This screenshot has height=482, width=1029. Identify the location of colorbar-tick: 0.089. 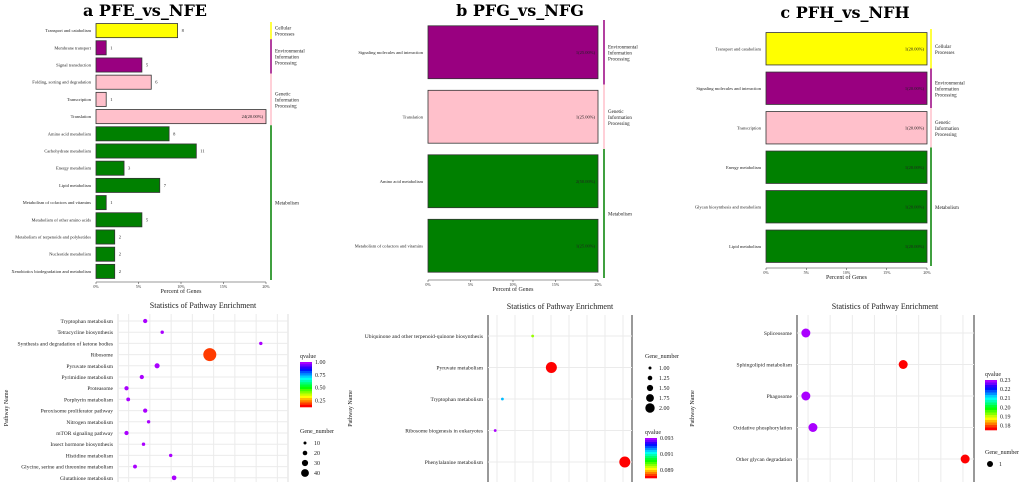
(667, 471).